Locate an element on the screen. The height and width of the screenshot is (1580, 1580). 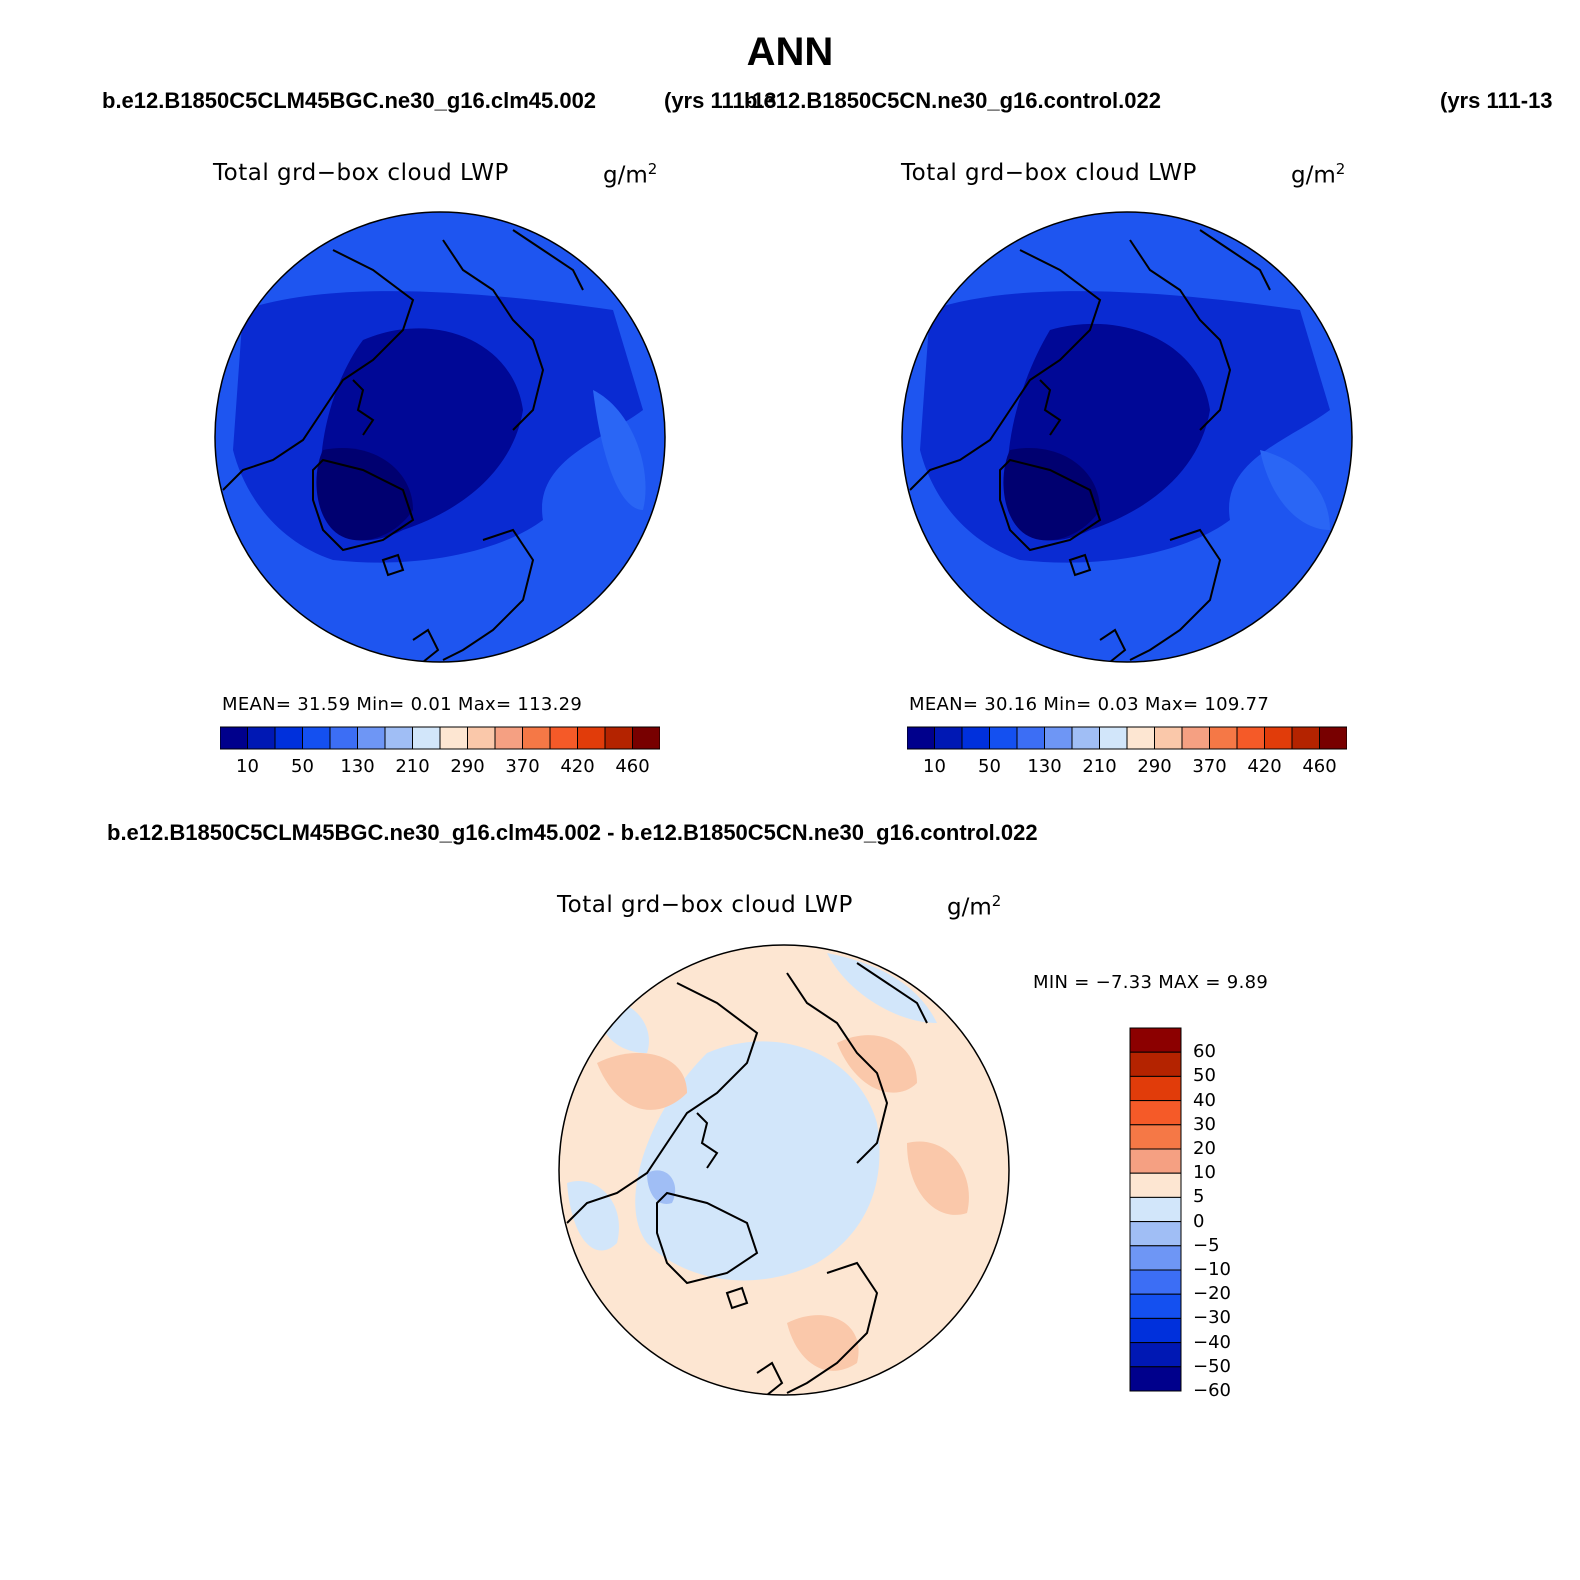
panel1-colorbar-tick-label: 130 is located at coordinates (357, 766).